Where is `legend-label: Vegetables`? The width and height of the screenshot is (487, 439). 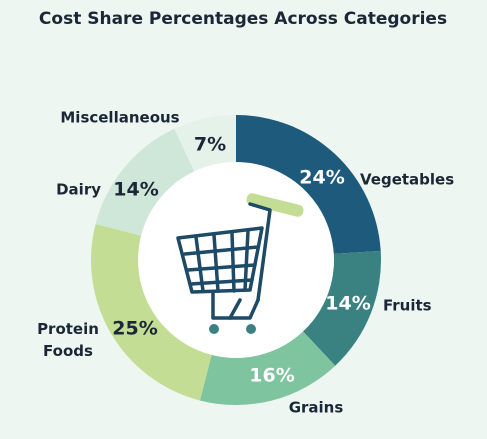
legend-label: Vegetables is located at coordinates (407, 180).